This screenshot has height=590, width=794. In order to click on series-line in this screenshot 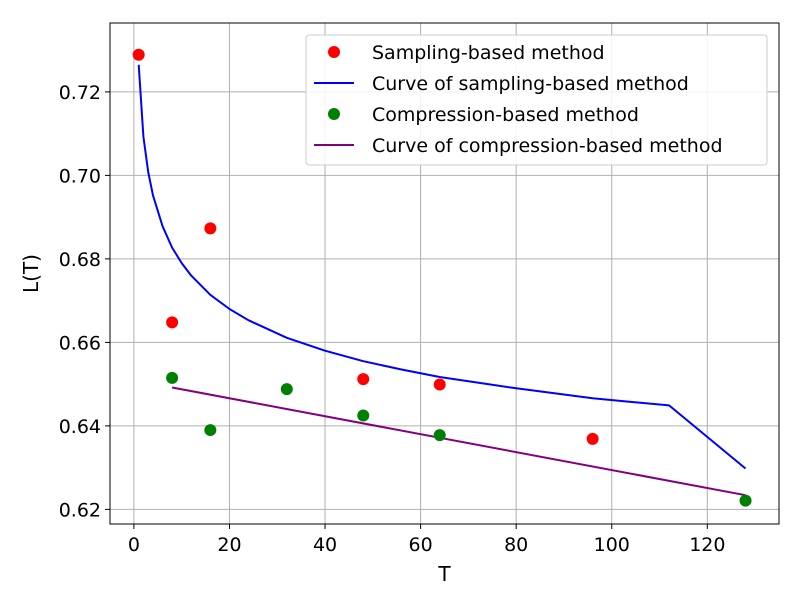, I will do `click(458, 441)`.